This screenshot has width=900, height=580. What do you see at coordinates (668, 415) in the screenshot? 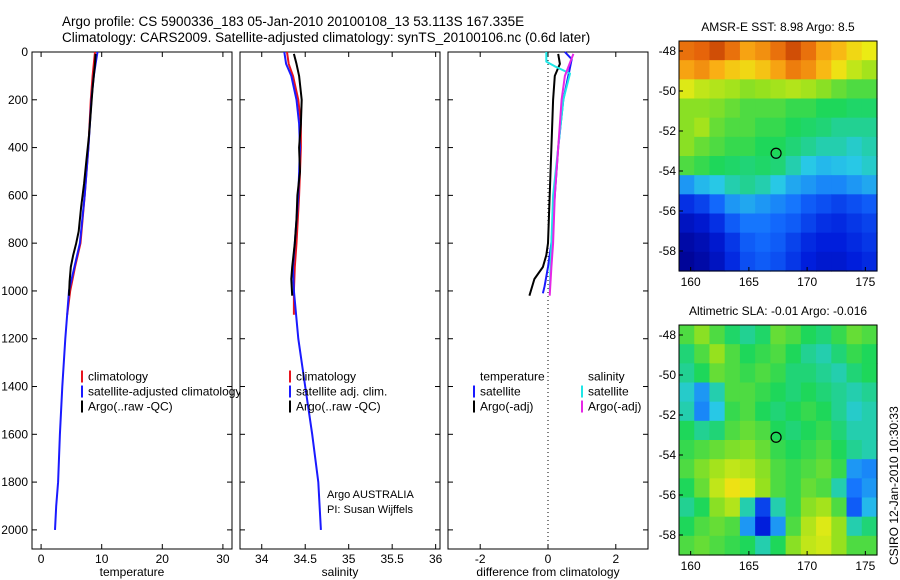
I see `sla-map-ytick-label: -52` at bounding box center [668, 415].